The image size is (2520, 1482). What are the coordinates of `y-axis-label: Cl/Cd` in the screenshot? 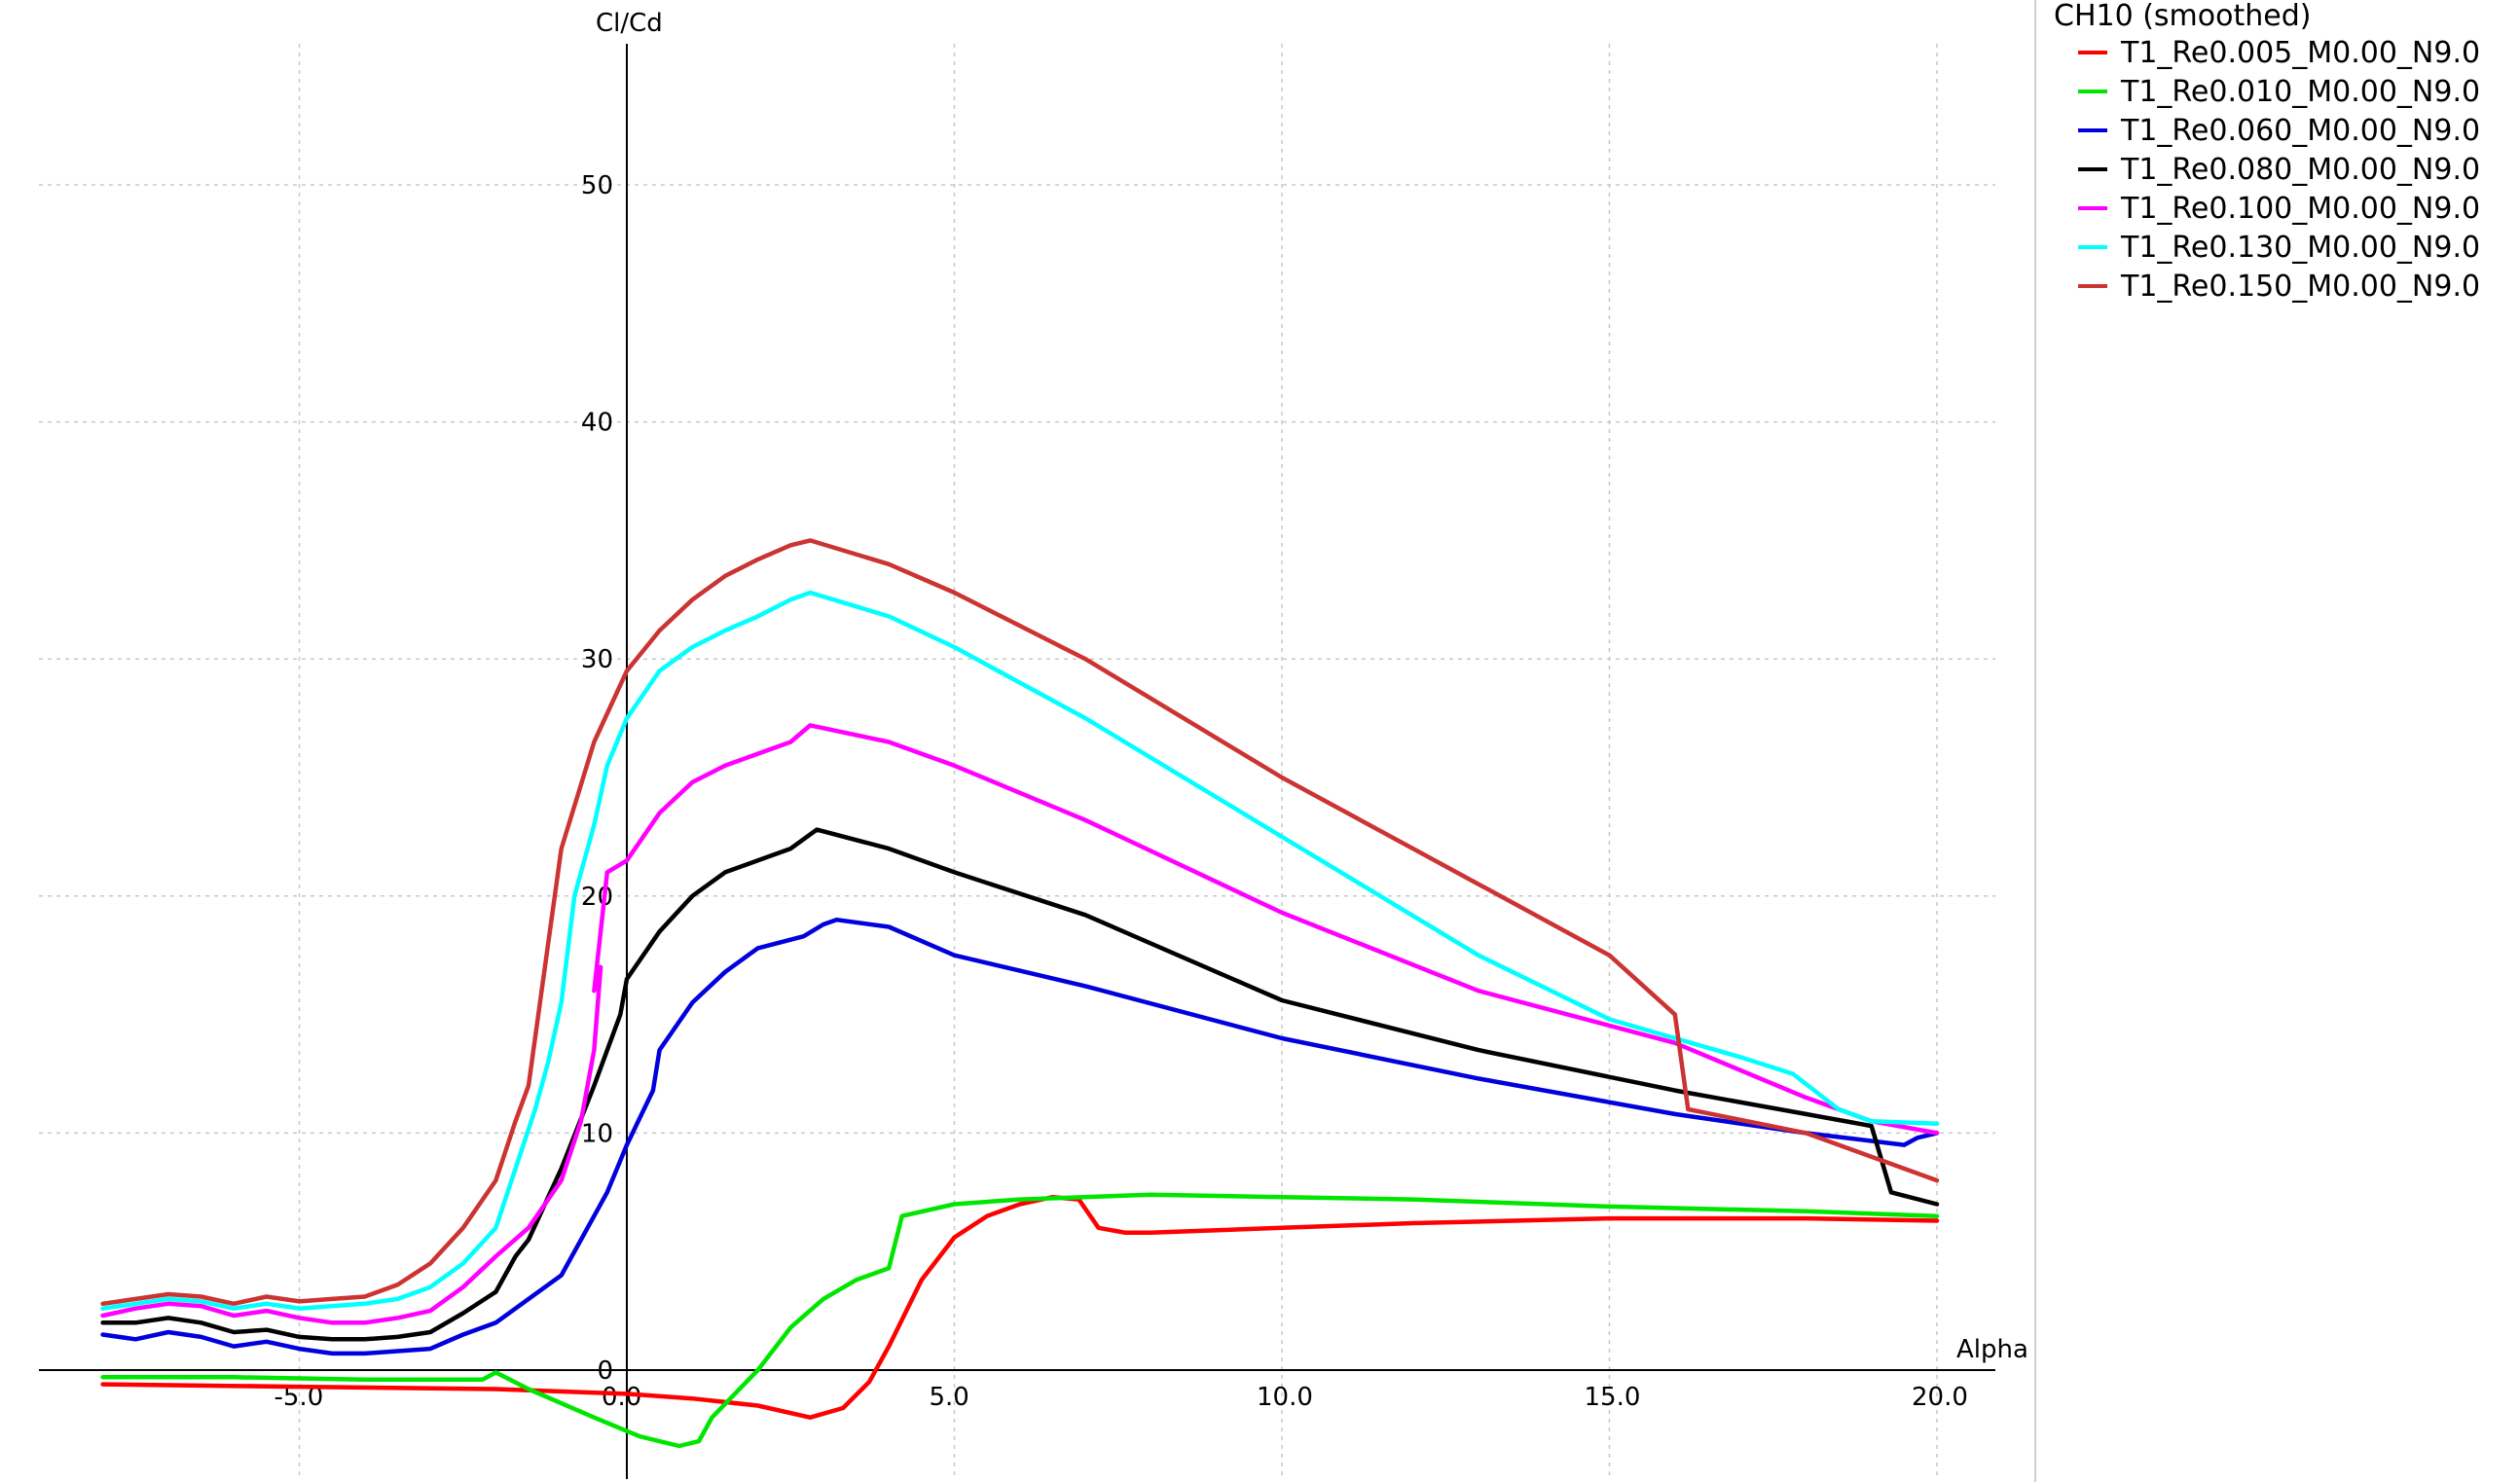 It's located at (629, 23).